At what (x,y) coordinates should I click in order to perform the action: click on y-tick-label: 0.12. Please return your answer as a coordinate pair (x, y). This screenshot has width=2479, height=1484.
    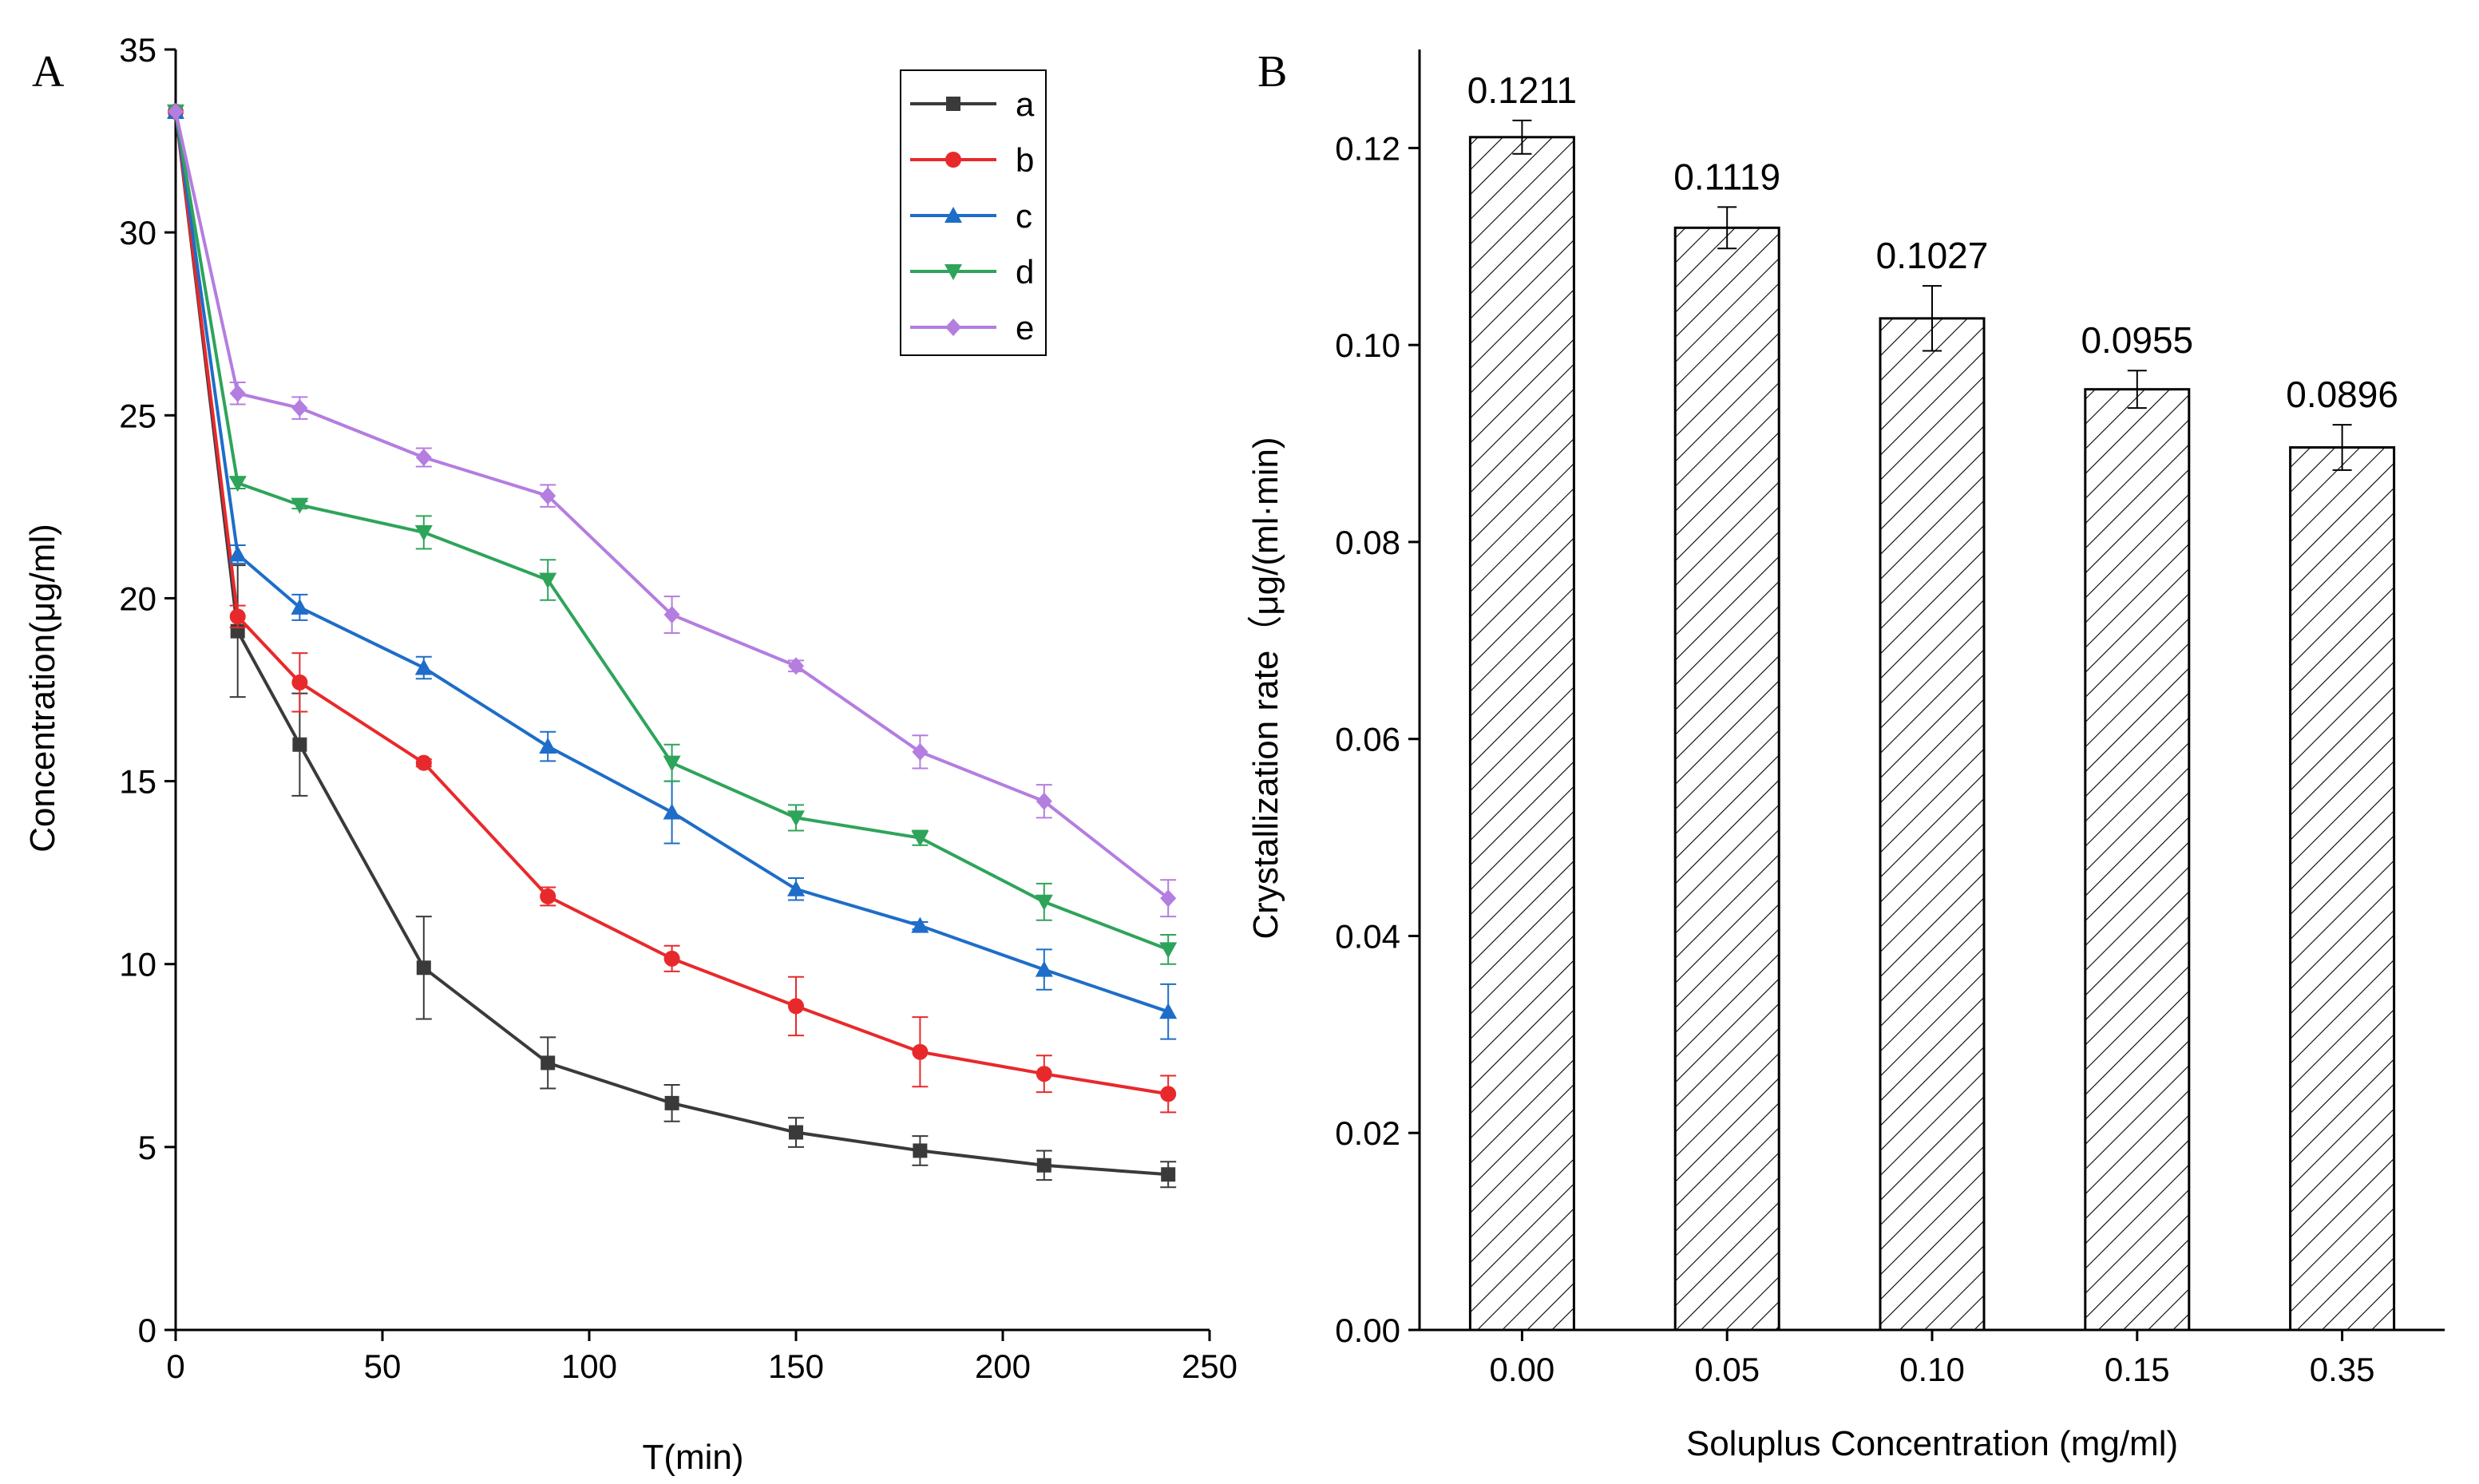
    Looking at the image, I should click on (1367, 148).